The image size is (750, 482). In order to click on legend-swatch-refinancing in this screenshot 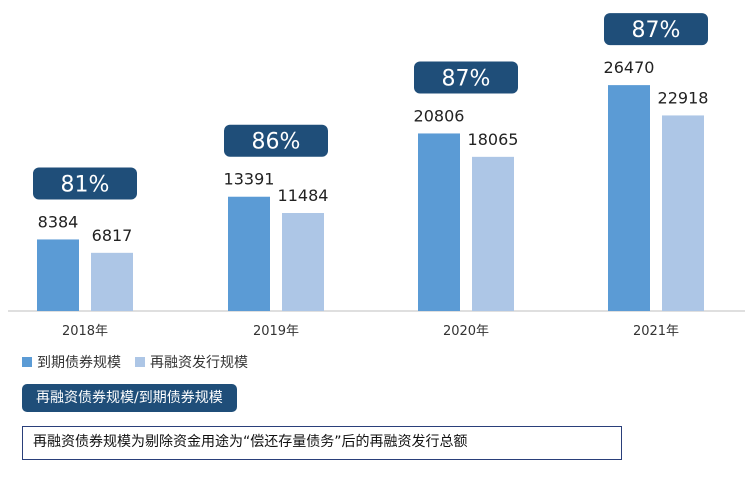, I will do `click(140, 362)`.